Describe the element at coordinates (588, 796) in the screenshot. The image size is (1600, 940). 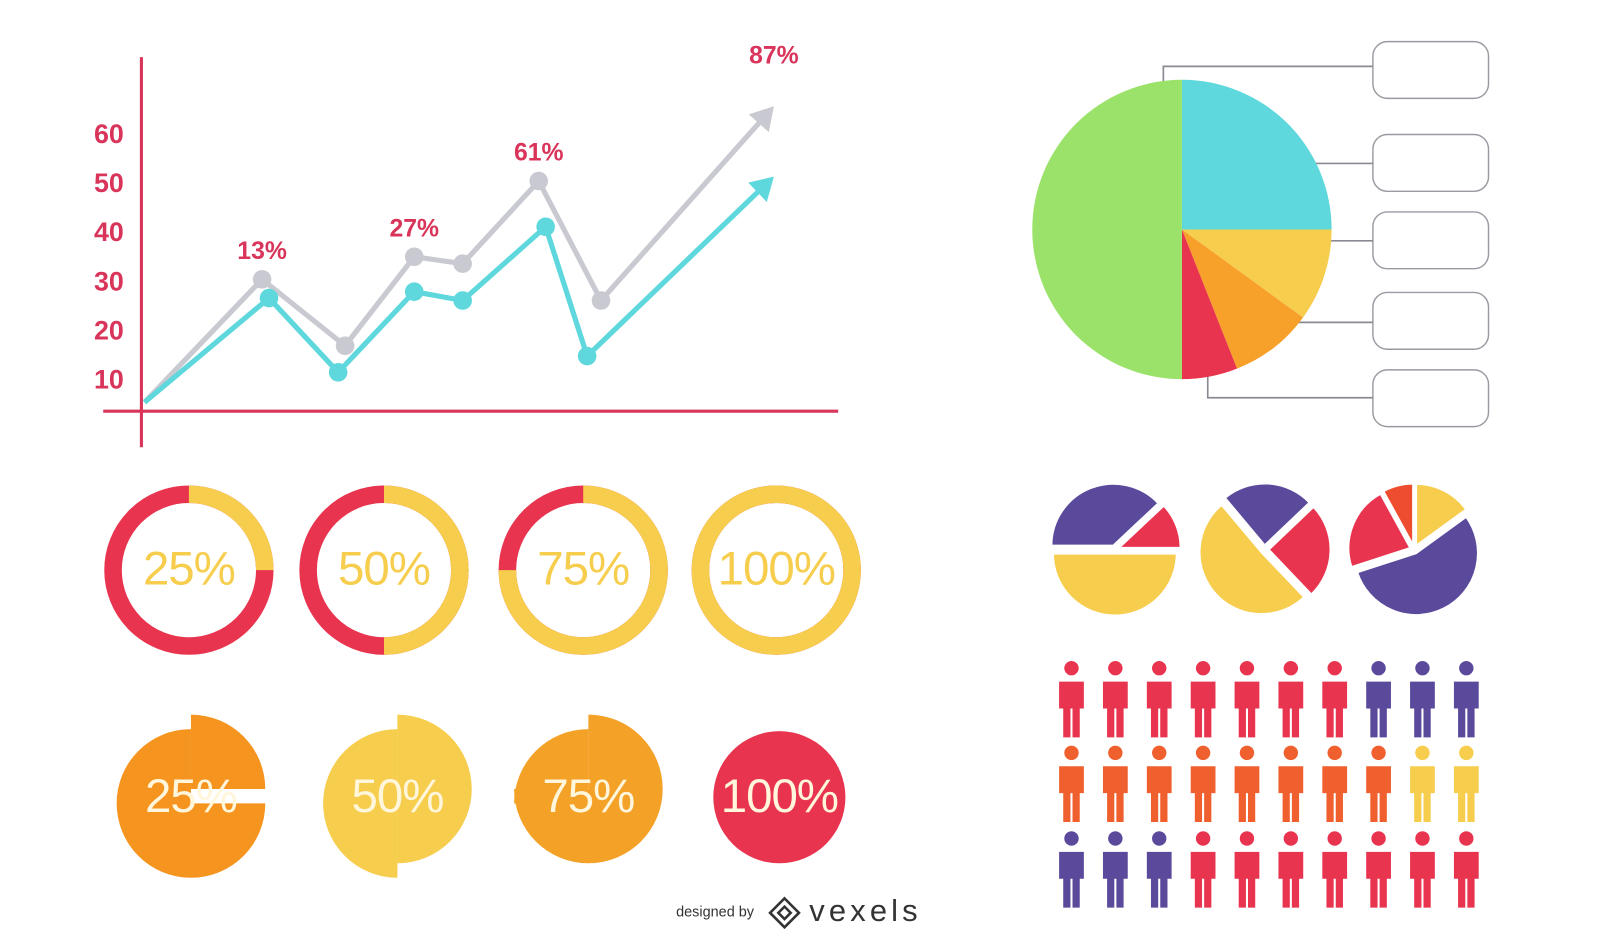
I see `progress-label: 75%` at that location.